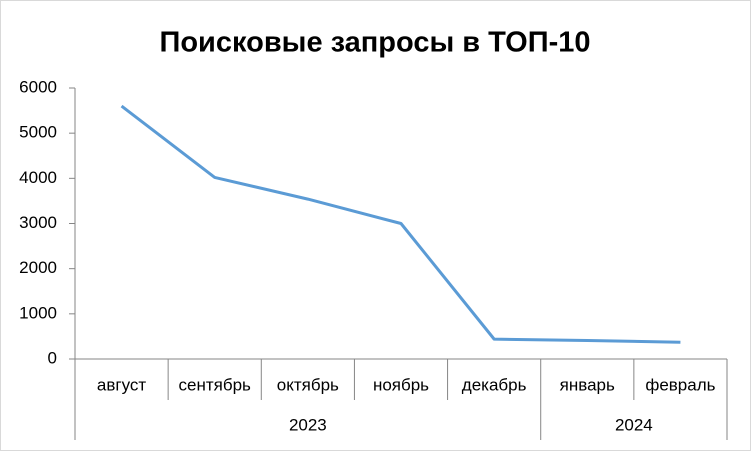 The height and width of the screenshot is (451, 751). I want to click on x-tick-label: февраль, so click(680, 384).